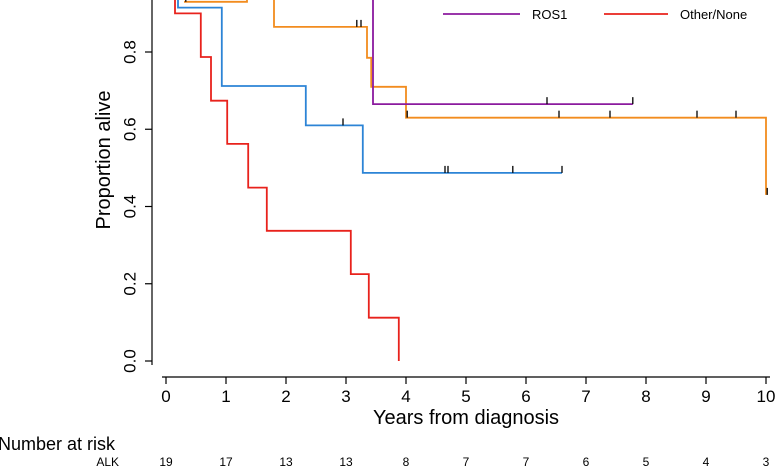  I want to click on x-tick-label: 9, so click(705, 396).